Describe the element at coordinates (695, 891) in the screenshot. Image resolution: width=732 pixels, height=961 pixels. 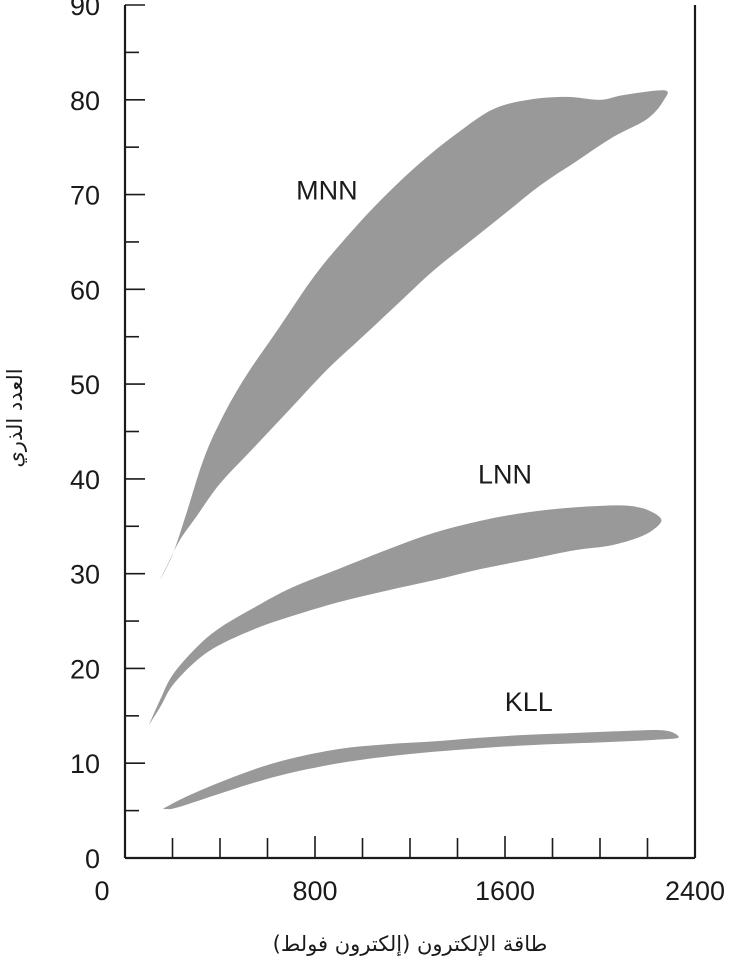
I see `x-tick-label: 2400` at that location.